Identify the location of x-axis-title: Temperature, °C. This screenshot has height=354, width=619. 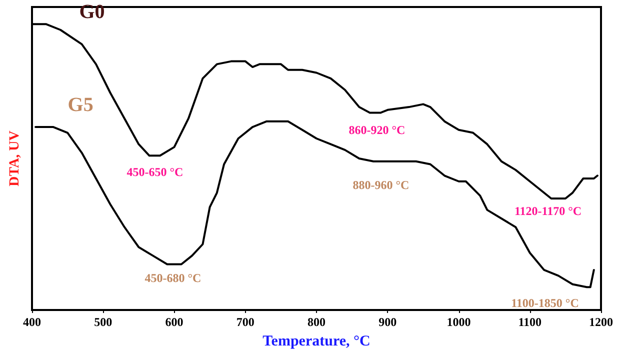
(316, 342).